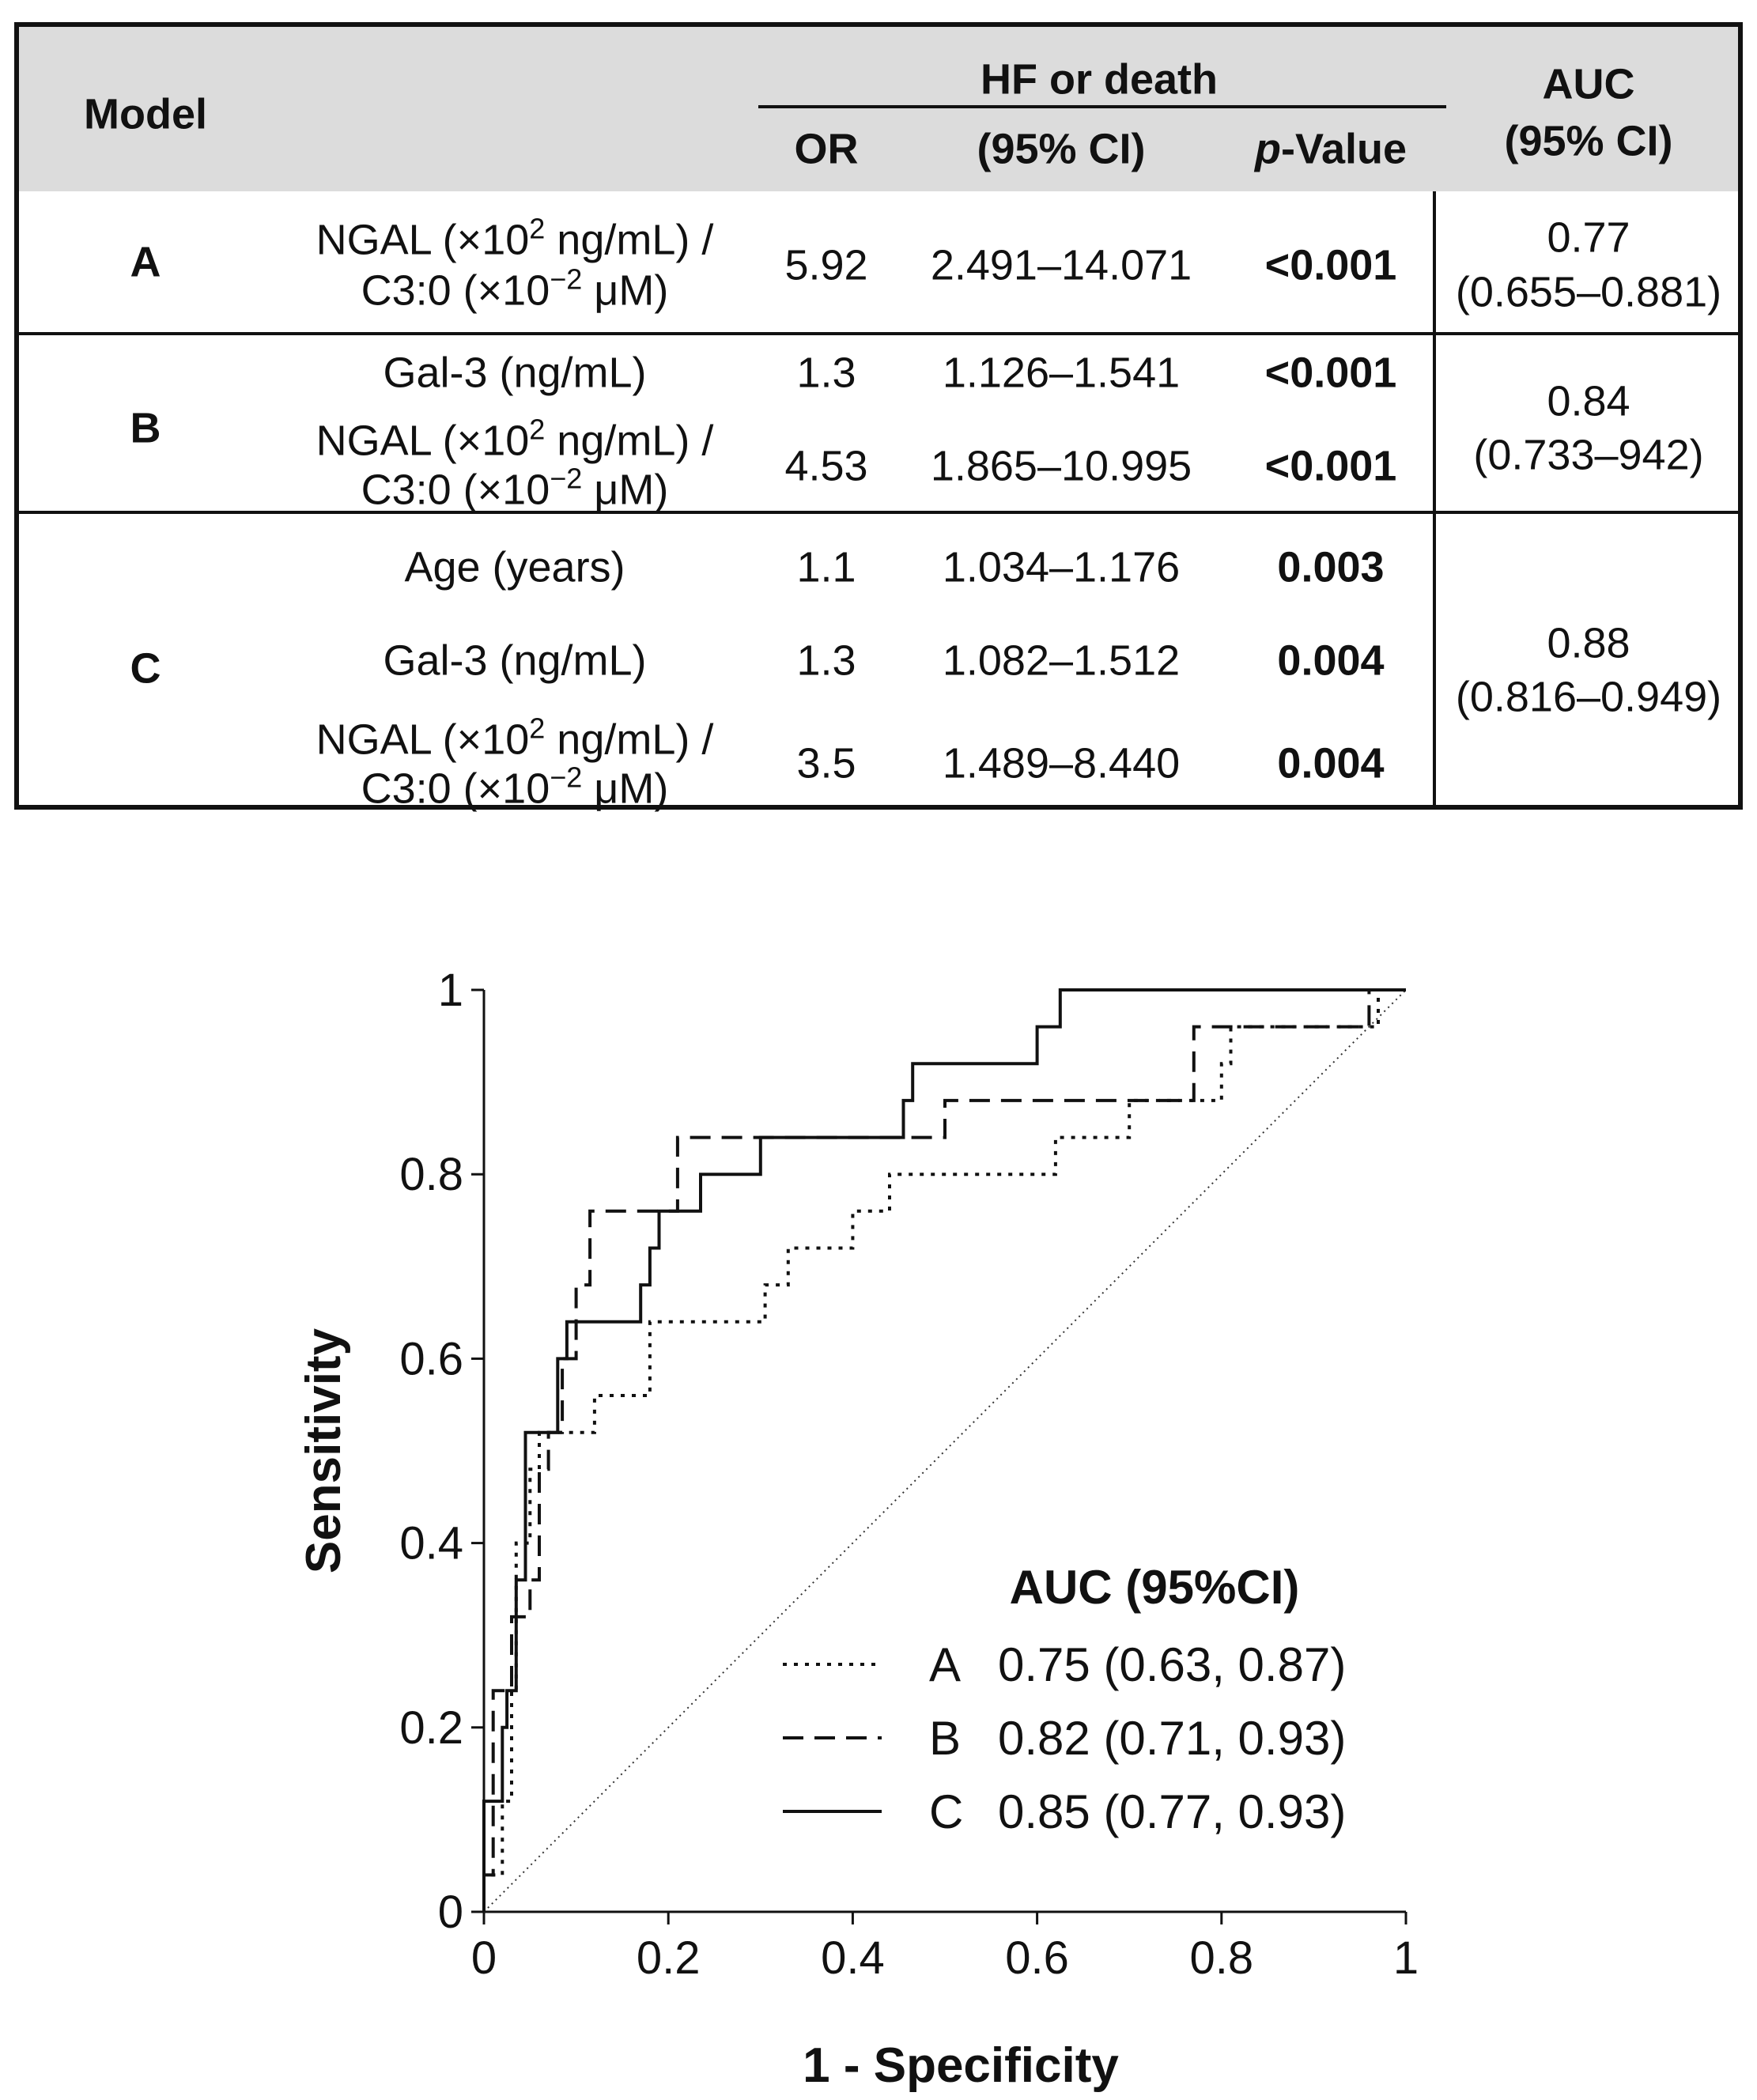 The height and width of the screenshot is (2100, 1757). What do you see at coordinates (1062, 660) in the screenshot?
I see `model-c-ci-2: 1.082–1.512` at bounding box center [1062, 660].